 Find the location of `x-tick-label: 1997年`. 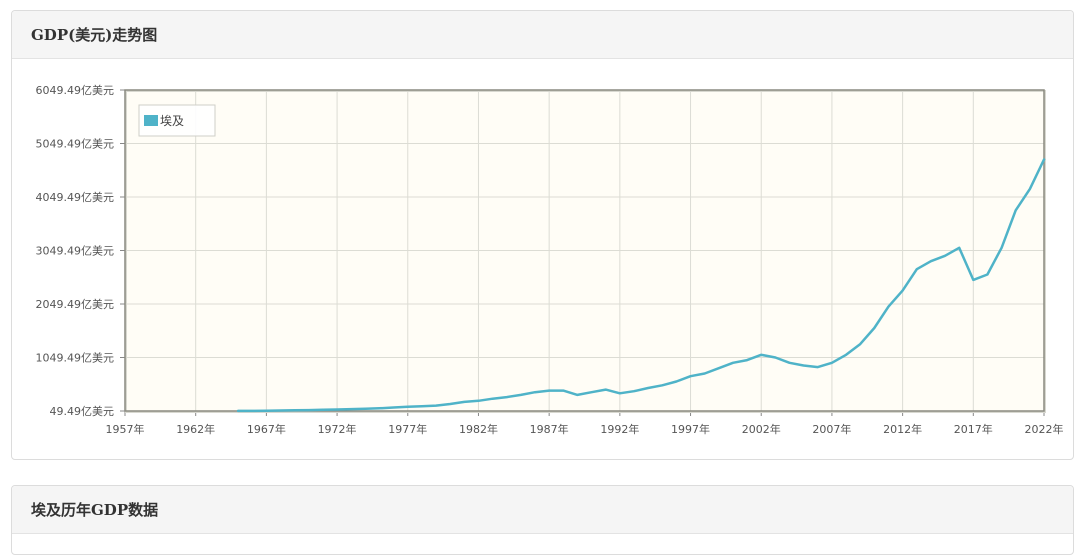

x-tick-label: 1997年 is located at coordinates (690, 429).